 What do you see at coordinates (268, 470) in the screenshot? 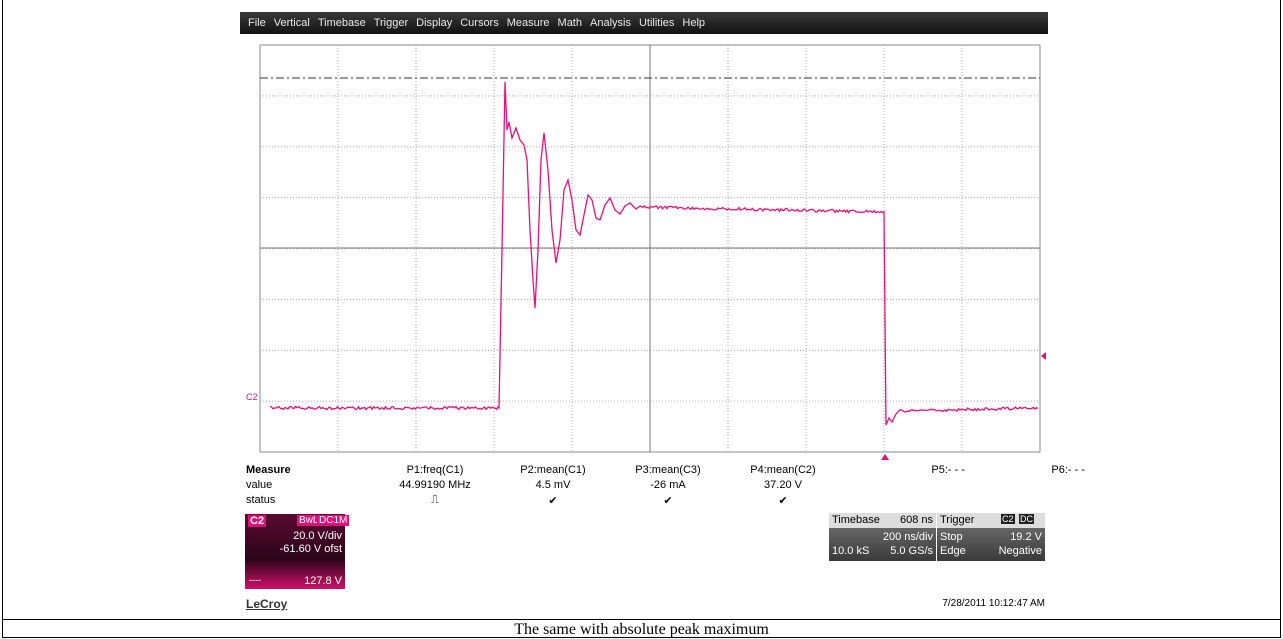
I see `measure-title: Measure` at bounding box center [268, 470].